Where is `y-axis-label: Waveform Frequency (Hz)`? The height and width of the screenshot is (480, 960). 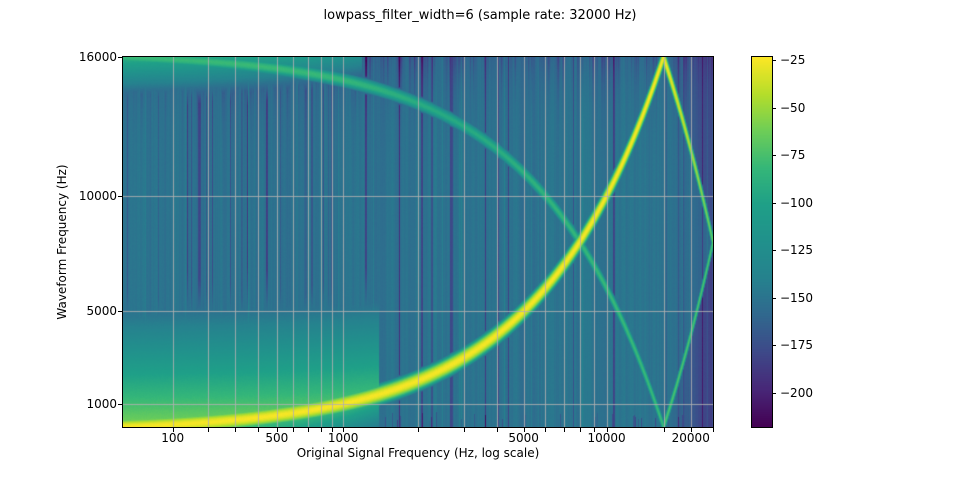 y-axis-label: Waveform Frequency (Hz) is located at coordinates (62, 242).